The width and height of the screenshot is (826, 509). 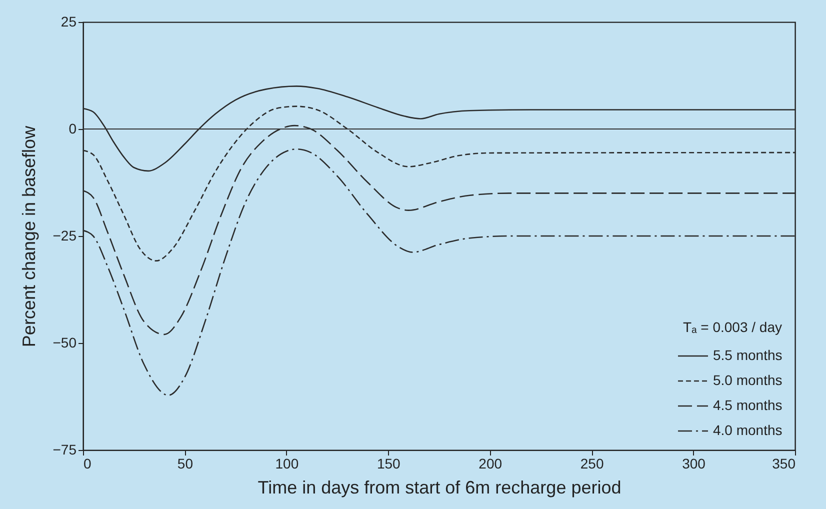 I want to click on x-tick-label: 150, so click(x=388, y=464).